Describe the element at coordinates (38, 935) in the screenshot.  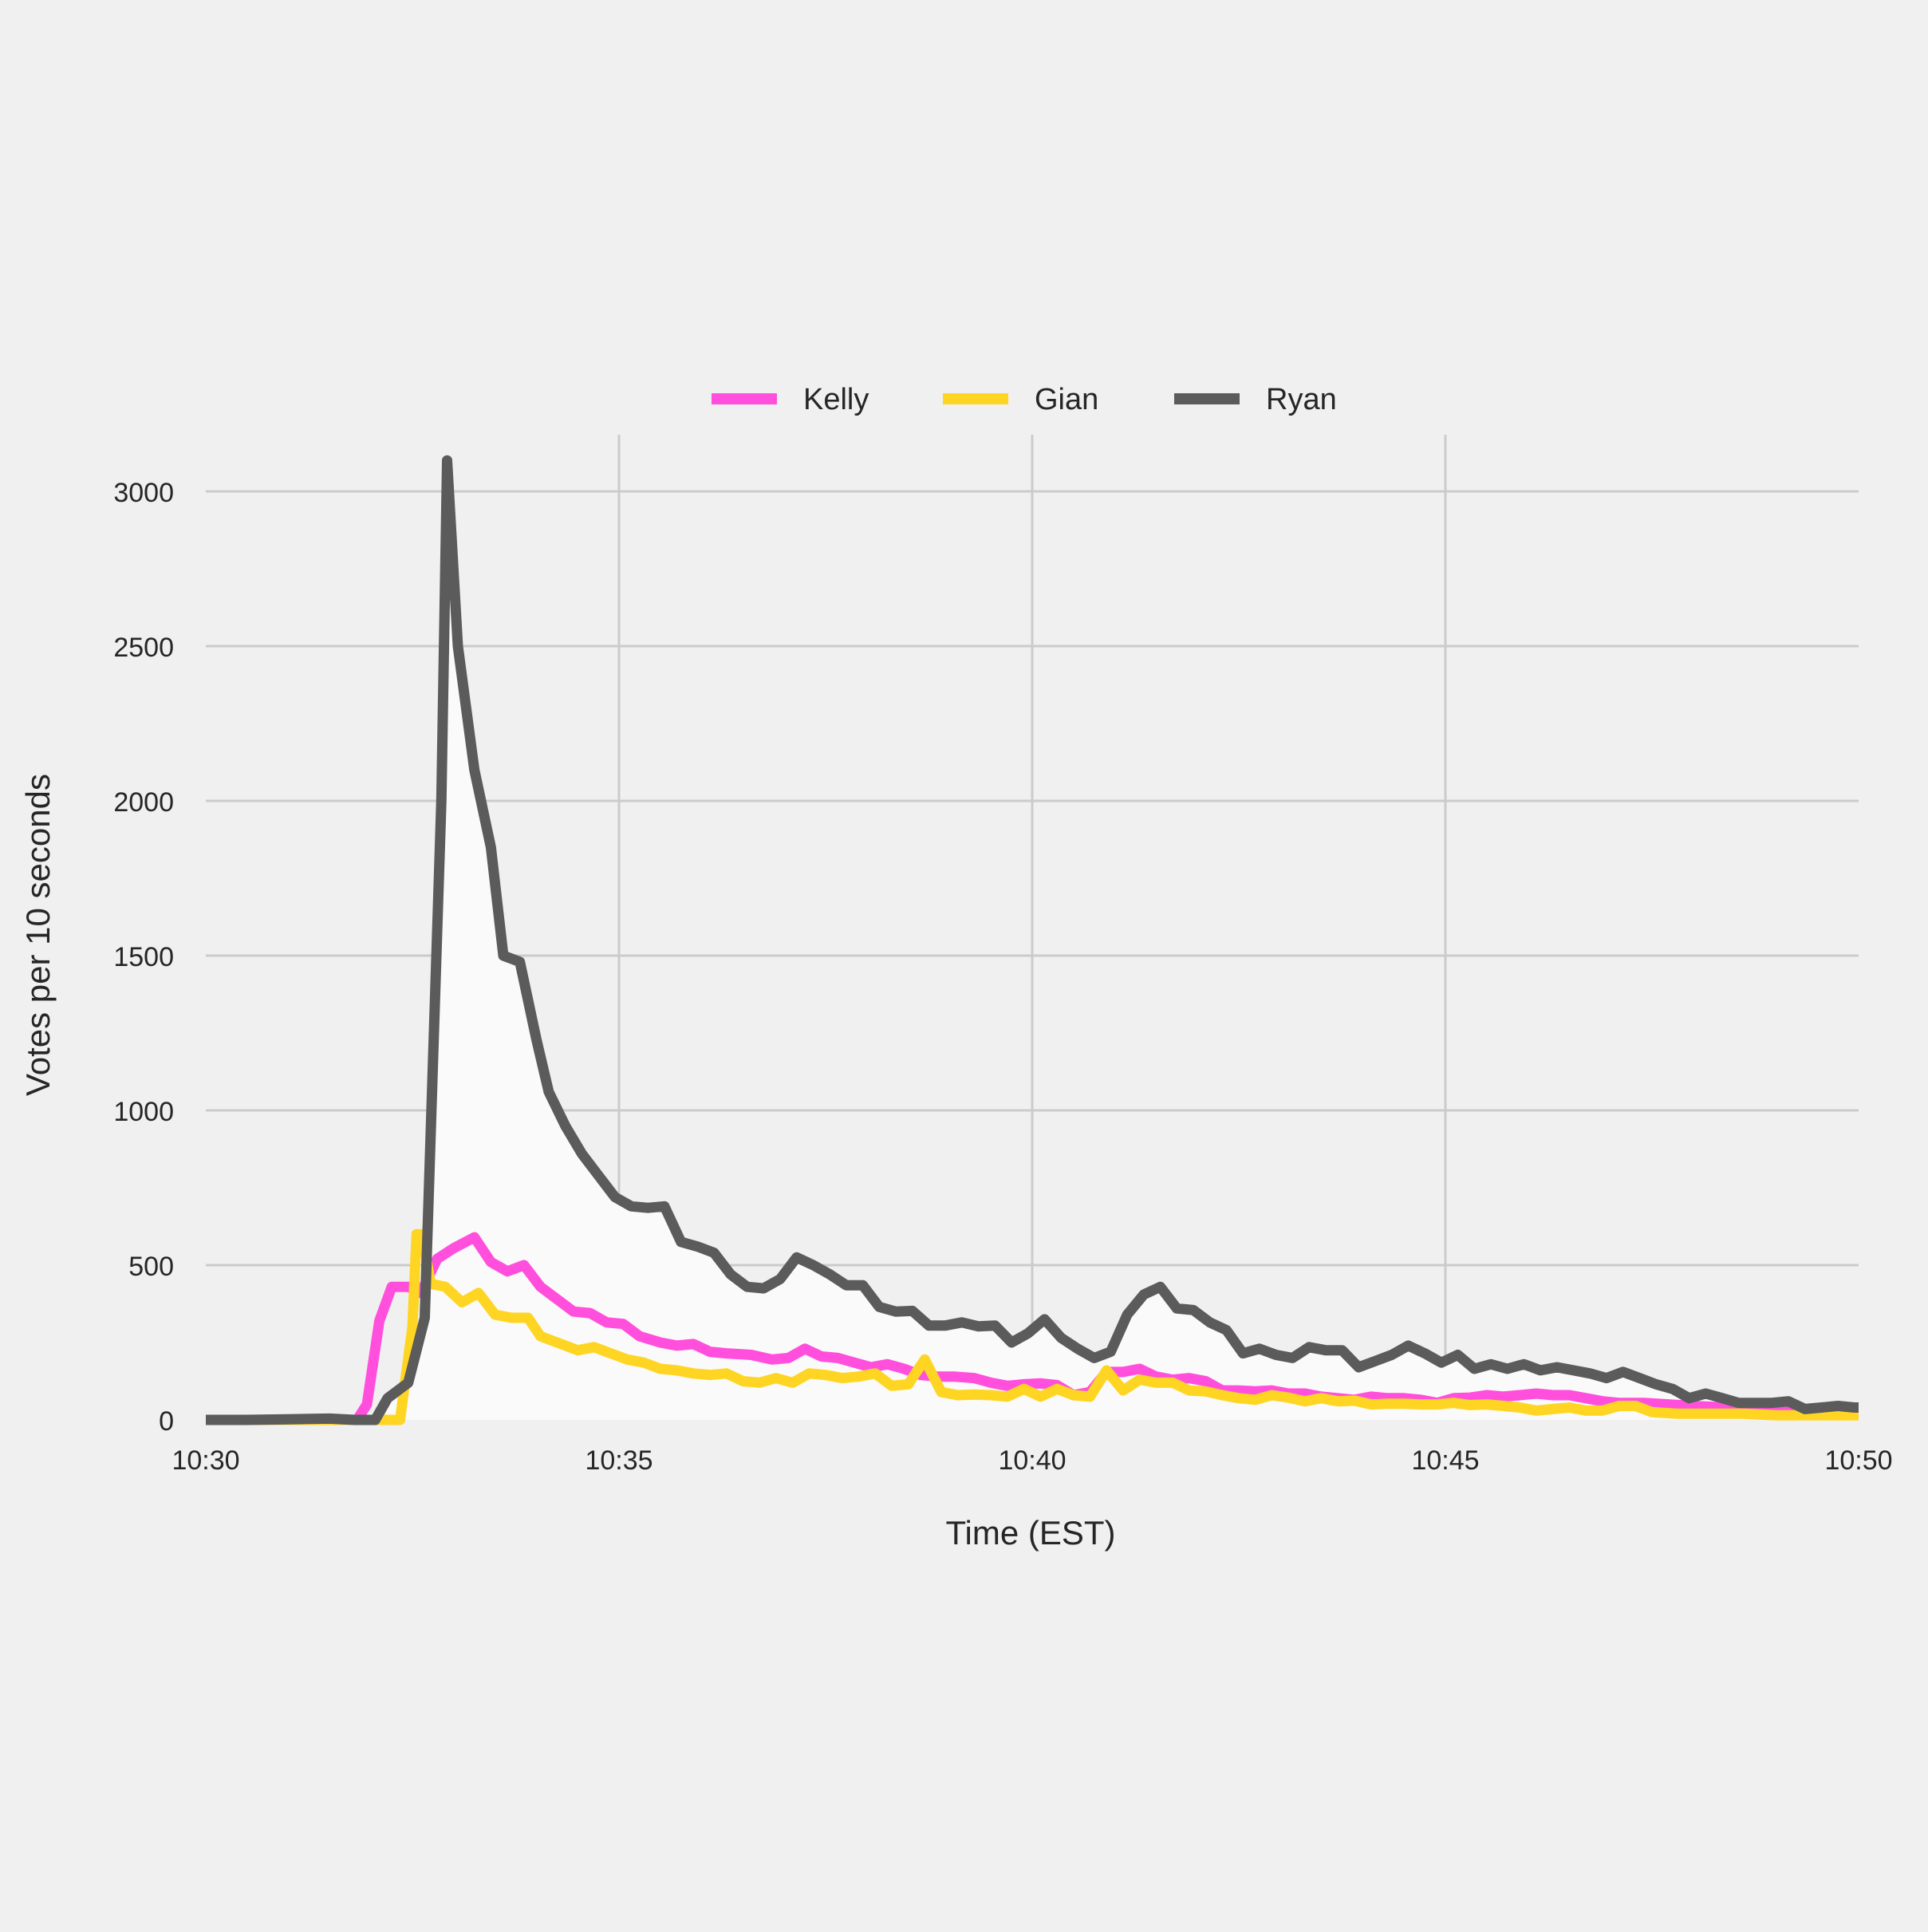
I see `y-axis-label: Votes per 10 seconds` at that location.